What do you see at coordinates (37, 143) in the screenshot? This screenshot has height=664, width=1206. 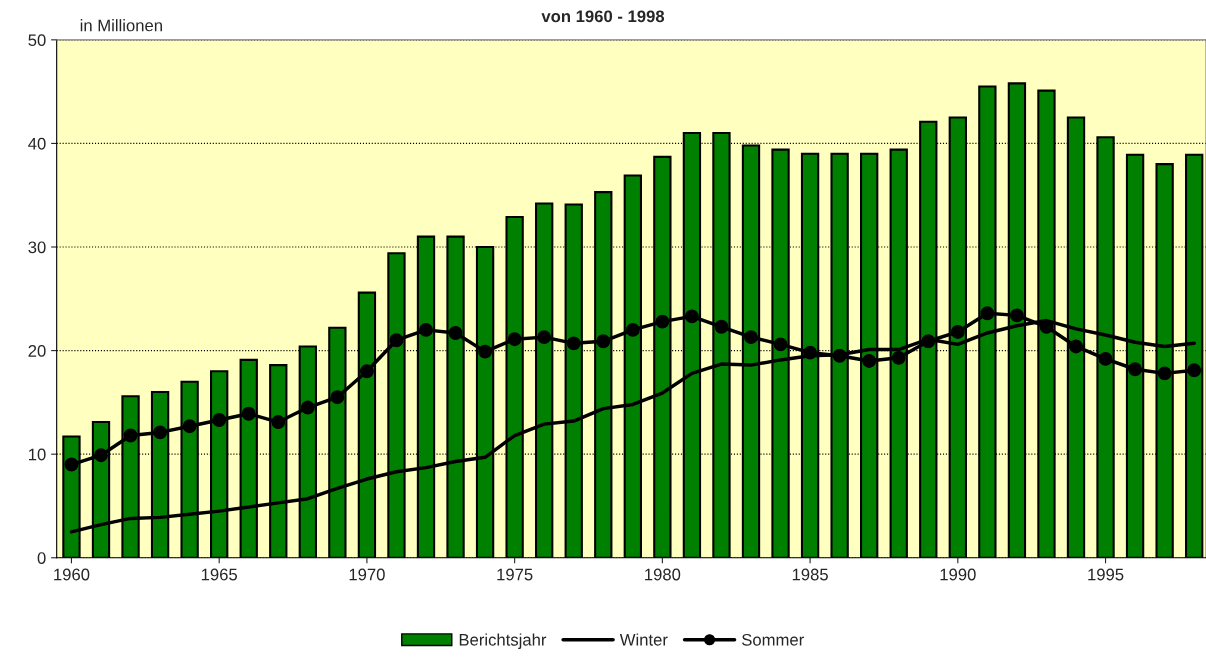 I see `y-tick-label: 40` at bounding box center [37, 143].